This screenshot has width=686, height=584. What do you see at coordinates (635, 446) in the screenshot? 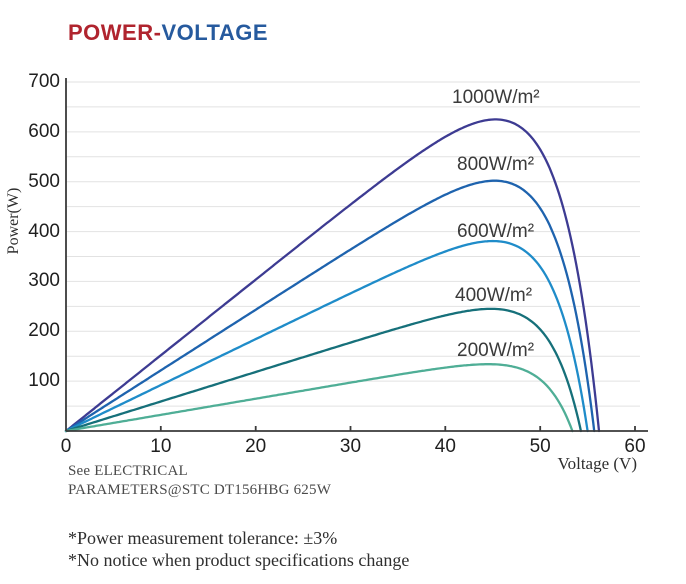
I see `x-tick-label-60: 60` at bounding box center [635, 446].